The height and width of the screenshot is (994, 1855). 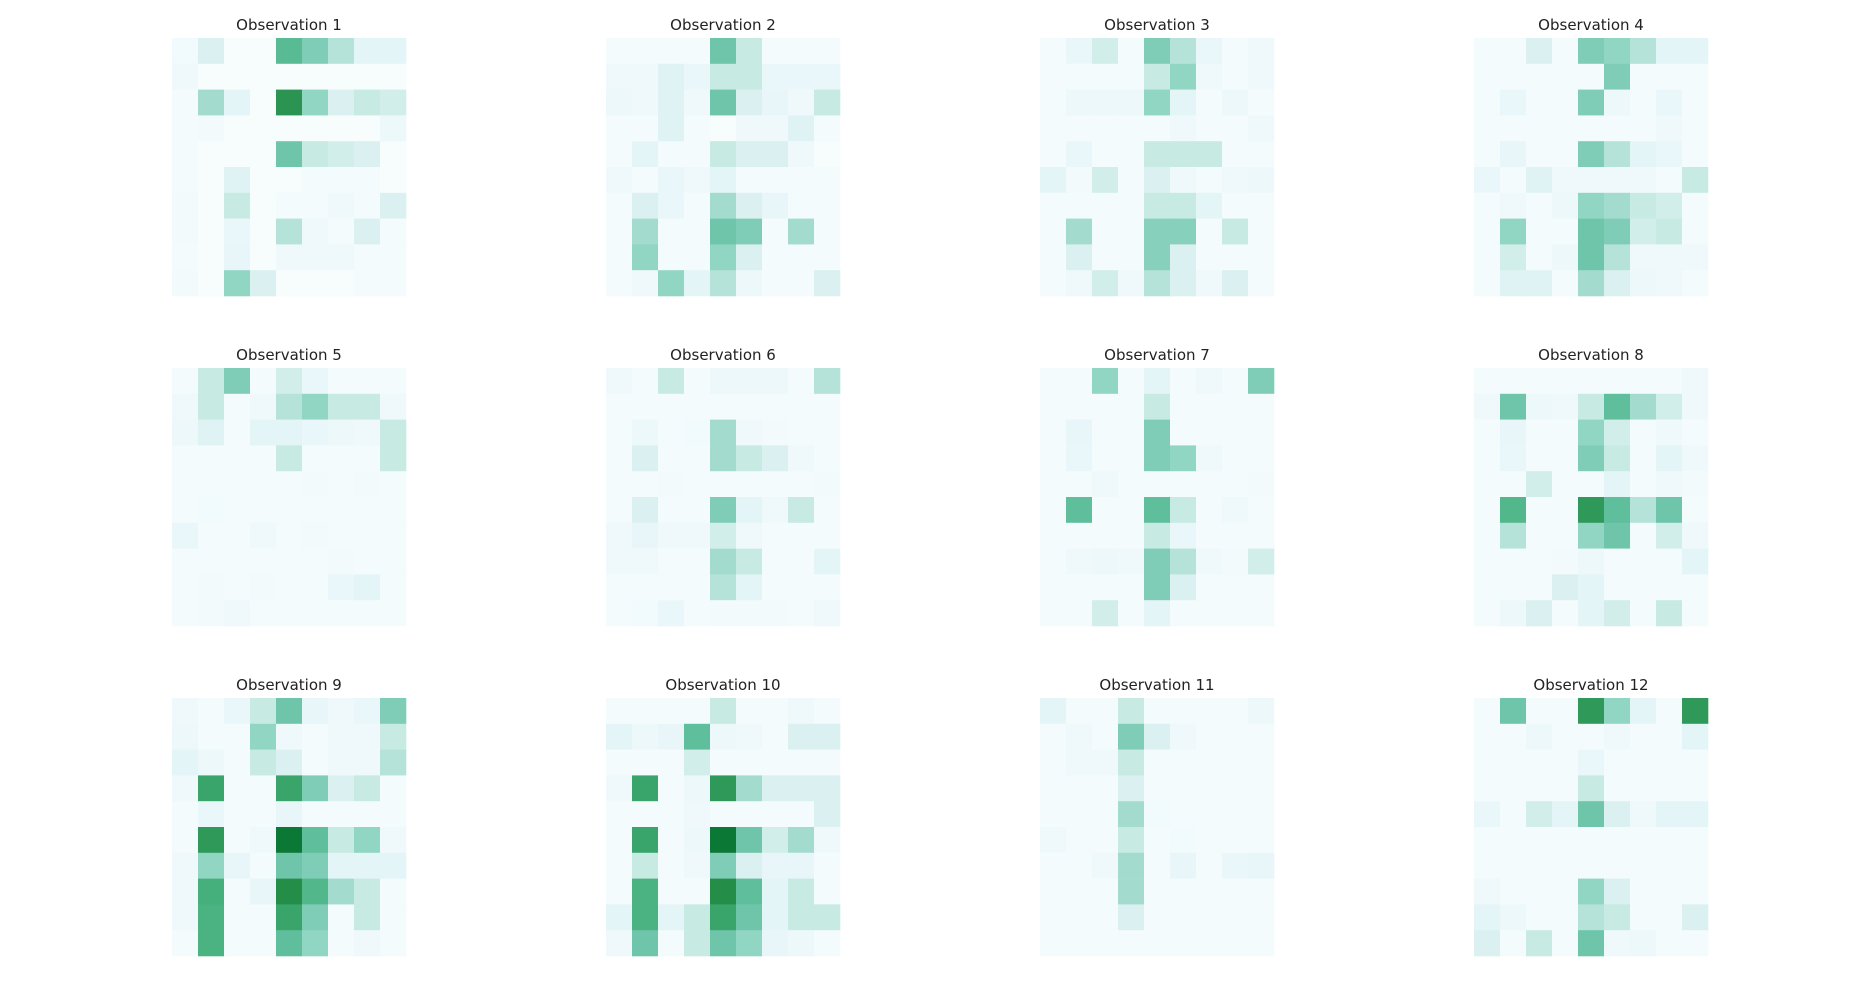 I want to click on panel-title: Observation 10, so click(x=722, y=685).